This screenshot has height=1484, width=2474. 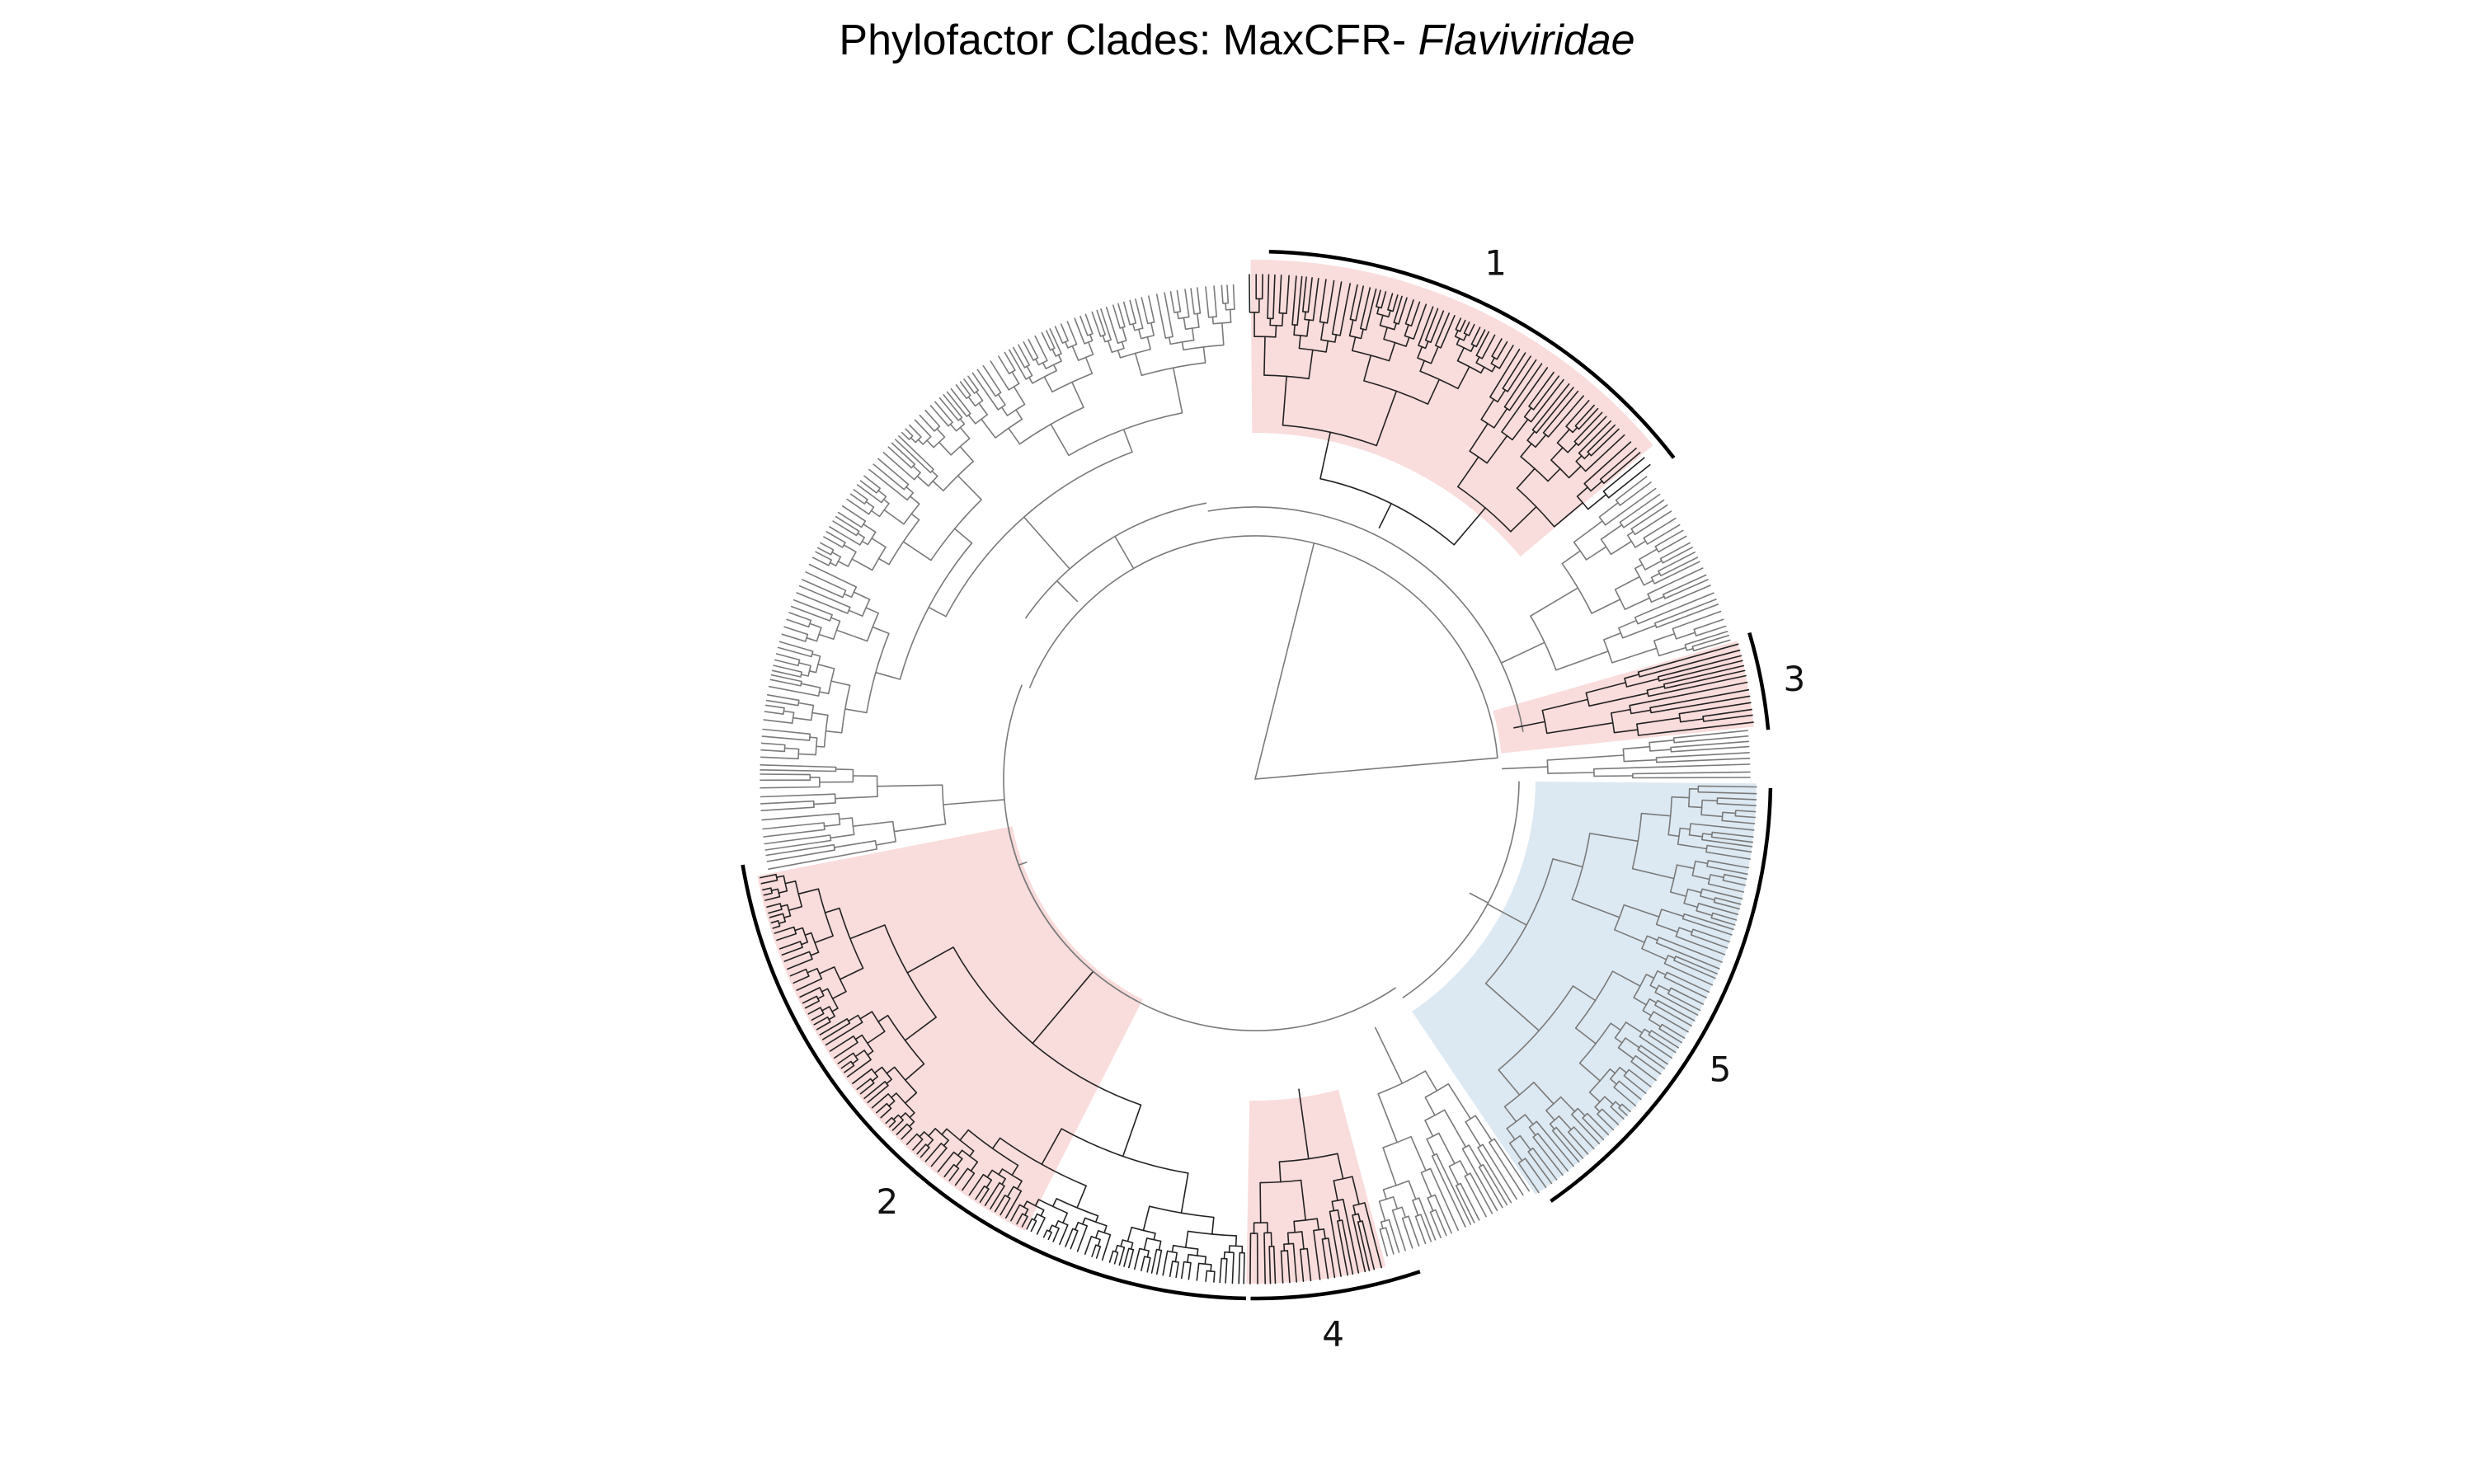 What do you see at coordinates (1461, 889) in the screenshot?
I see `backbone-arc` at bounding box center [1461, 889].